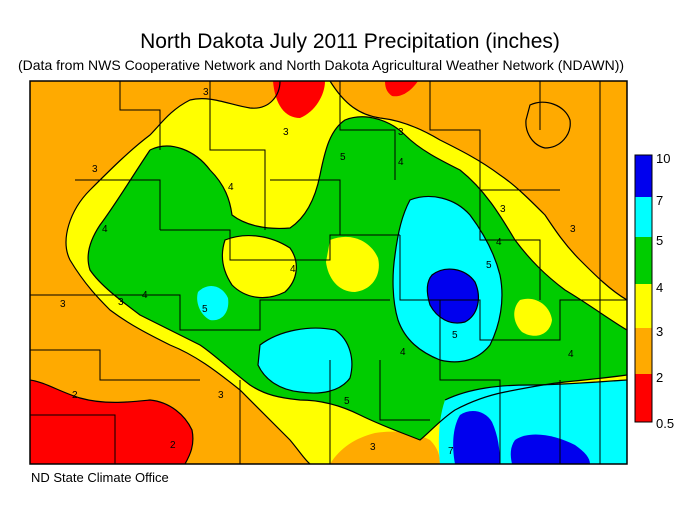 This screenshot has width=700, height=530. I want to click on legend-label: 3, so click(660, 331).